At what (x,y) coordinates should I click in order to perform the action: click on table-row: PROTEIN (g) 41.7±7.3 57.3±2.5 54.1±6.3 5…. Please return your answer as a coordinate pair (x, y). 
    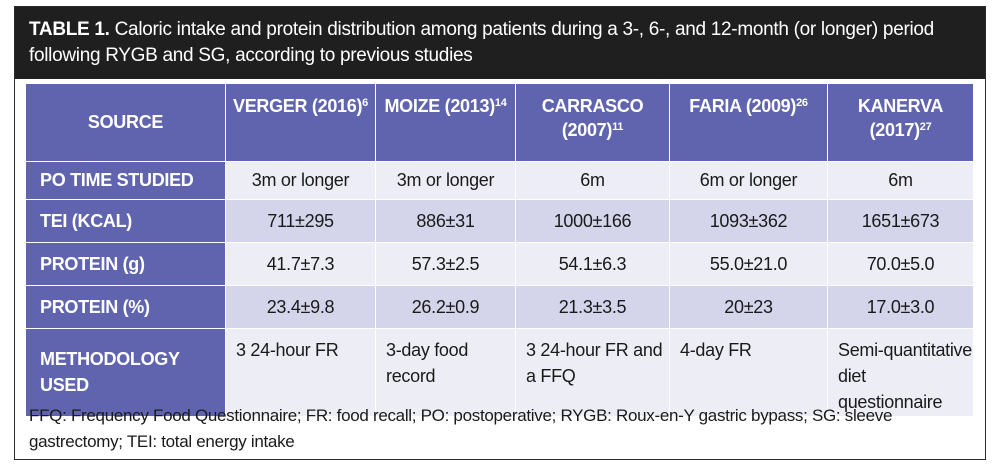
    Looking at the image, I should click on (499, 264).